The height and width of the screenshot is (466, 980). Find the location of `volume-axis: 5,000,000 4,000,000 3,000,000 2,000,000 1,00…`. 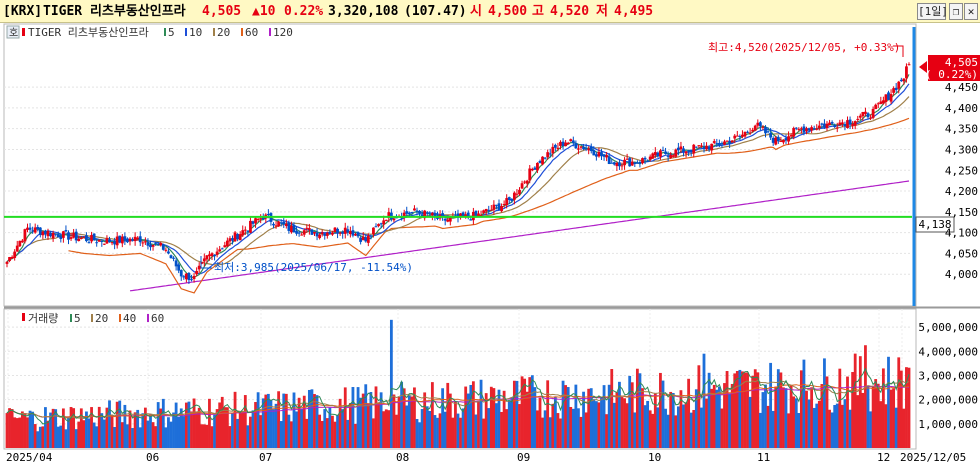

volume-axis: 5,000,000 4,000,000 3,000,000 2,000,000 1,00… is located at coordinates (948, 376).